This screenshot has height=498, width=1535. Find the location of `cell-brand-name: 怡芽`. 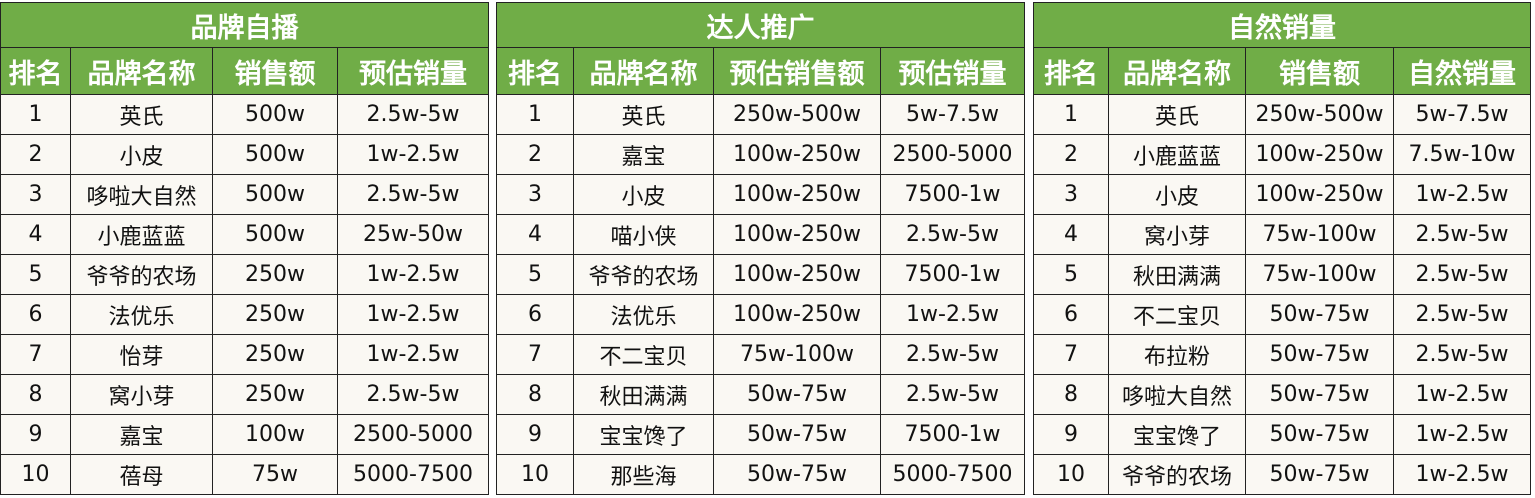

cell-brand-name: 怡芽 is located at coordinates (141, 354).